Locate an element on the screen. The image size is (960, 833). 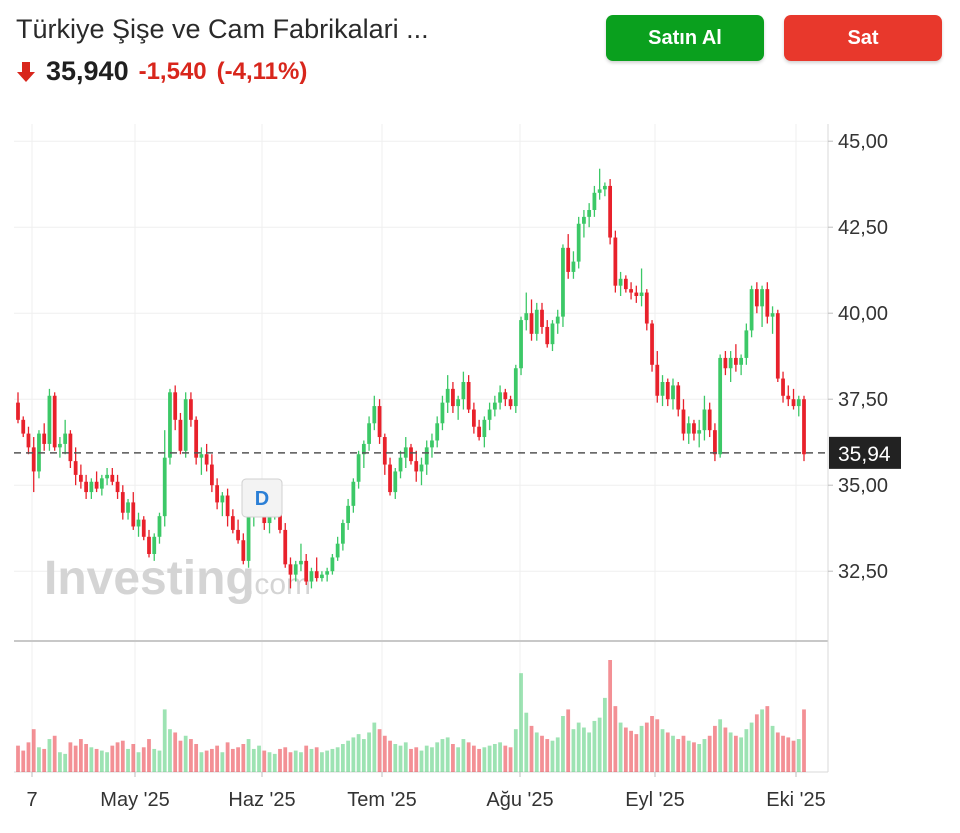
time-tick-label: May '25 is located at coordinates (134, 800).